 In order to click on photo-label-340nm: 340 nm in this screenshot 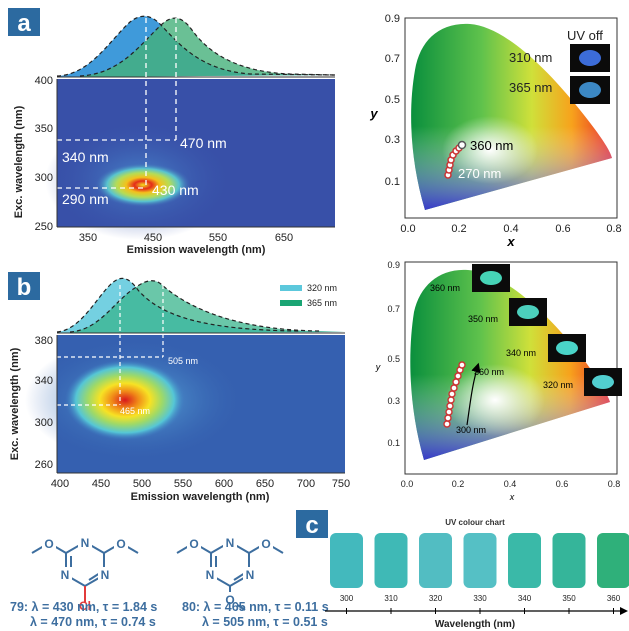, I will do `click(521, 353)`.